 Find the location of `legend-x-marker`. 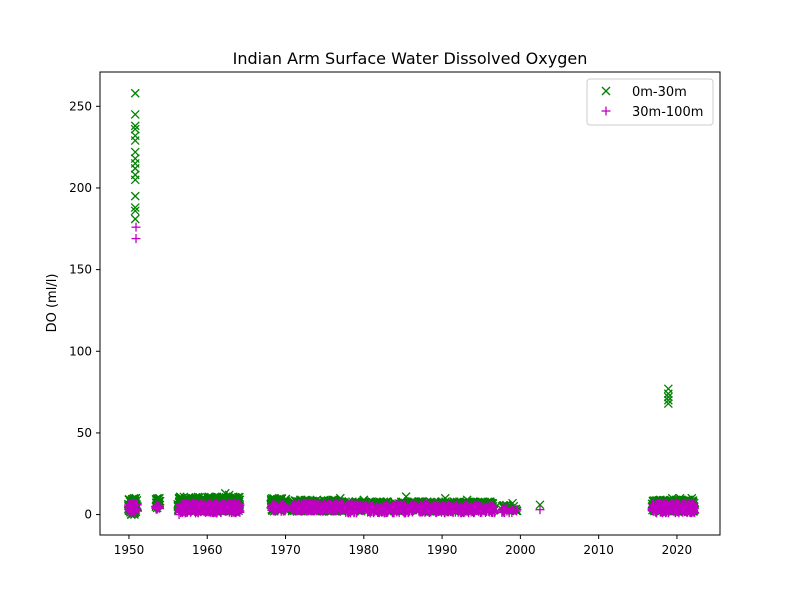

legend-x-marker is located at coordinates (606, 91).